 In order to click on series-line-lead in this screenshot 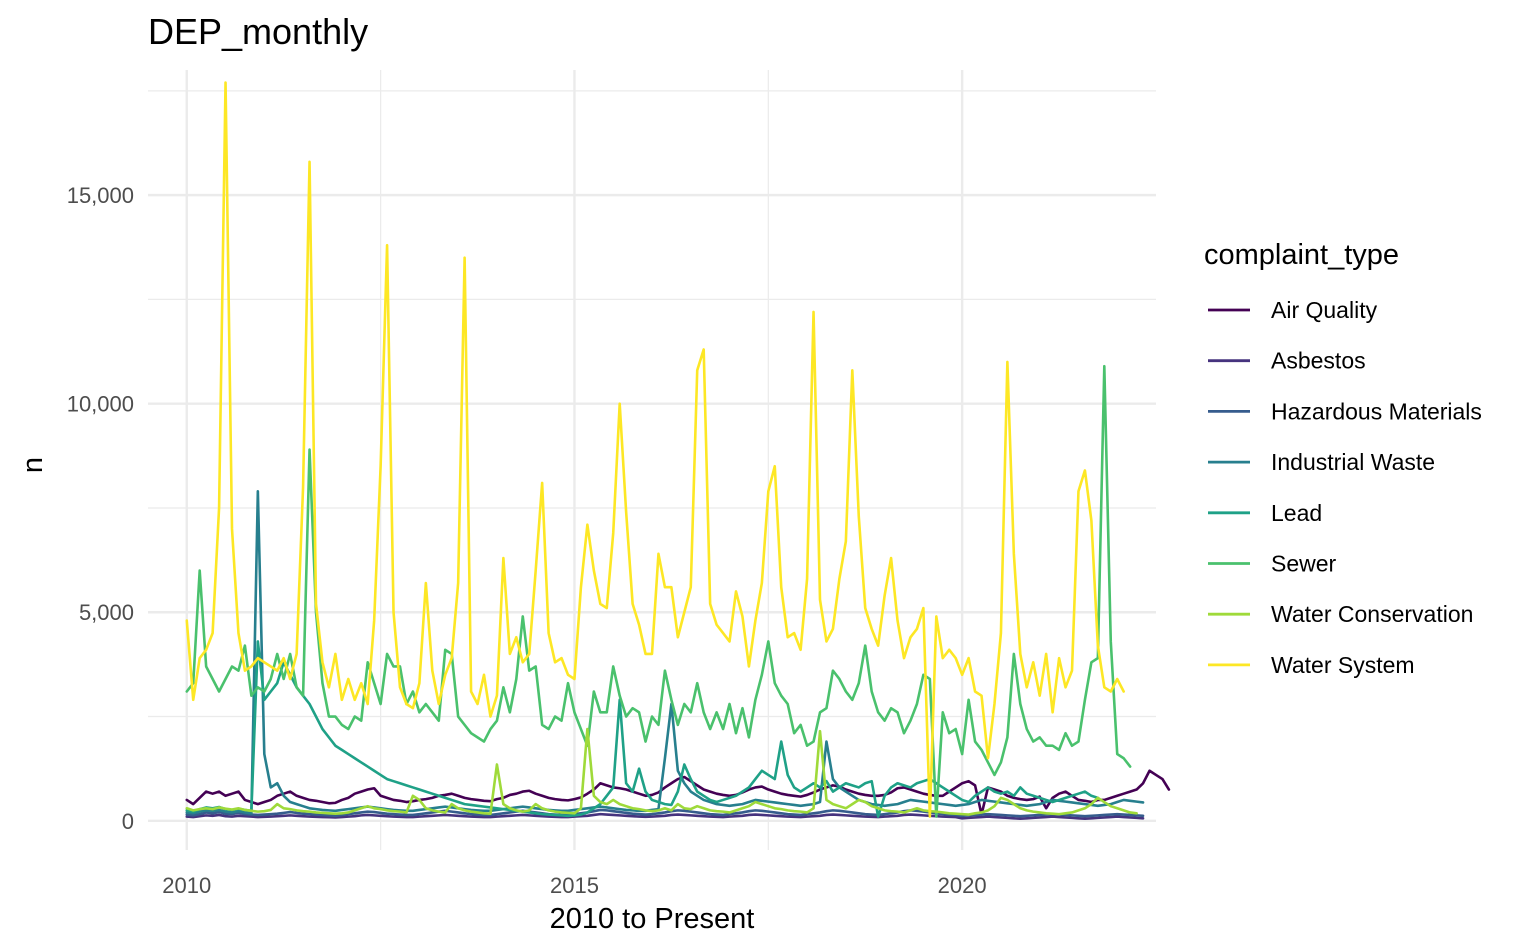, I will do `click(642, 729)`.